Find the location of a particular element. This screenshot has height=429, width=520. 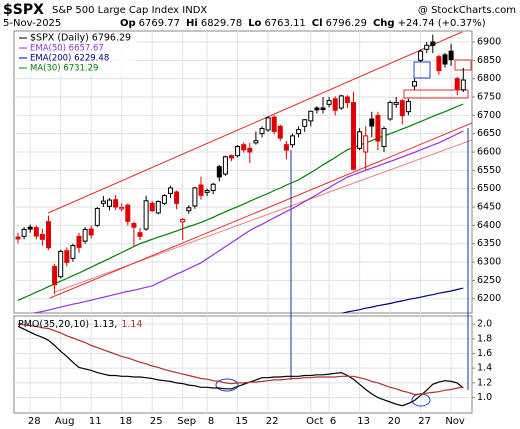

index-name: S&P 500 Large Cap Index INDX is located at coordinates (129, 10).